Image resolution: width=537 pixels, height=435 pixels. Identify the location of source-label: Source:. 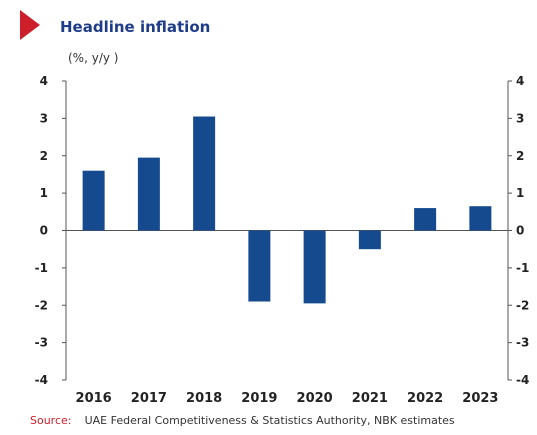
(51, 420).